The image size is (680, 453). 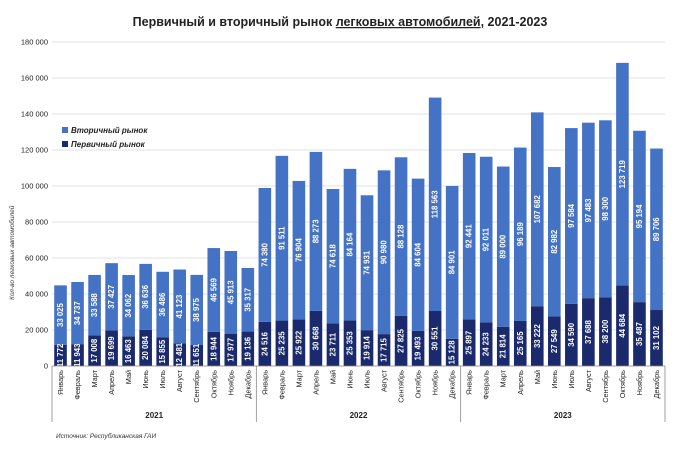 I want to click on data-label-secondary: 33 025, so click(x=60, y=315).